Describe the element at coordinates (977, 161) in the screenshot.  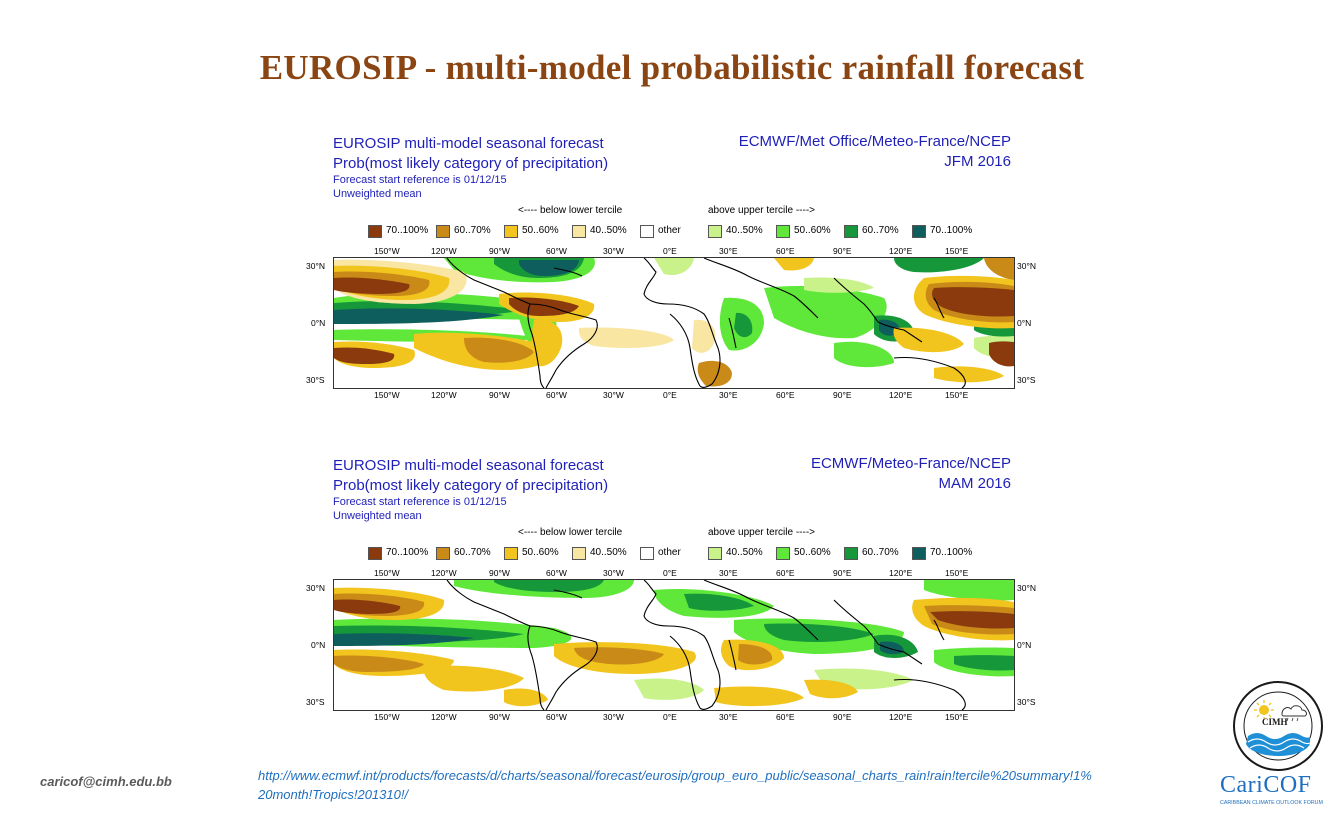
I see `panel-season: JFM 2016` at that location.